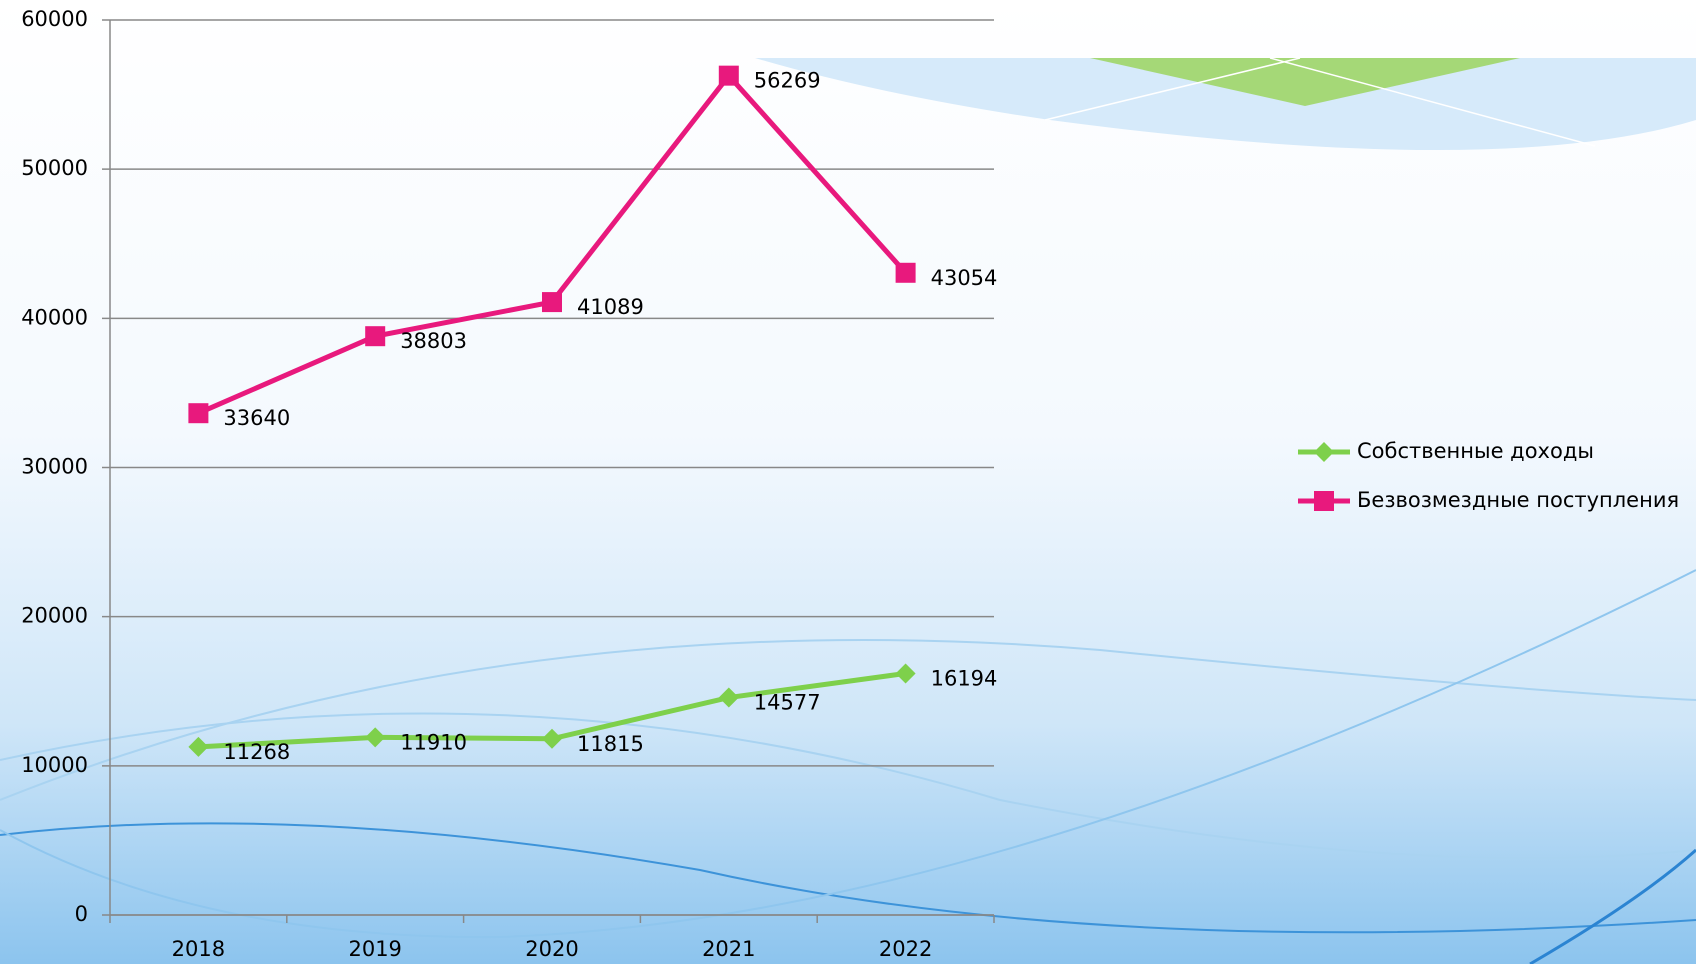 Image resolution: width=1696 pixels, height=964 pixels. What do you see at coordinates (1518, 500) in the screenshot?
I see `legend-label: Безвозмездные поступления` at bounding box center [1518, 500].